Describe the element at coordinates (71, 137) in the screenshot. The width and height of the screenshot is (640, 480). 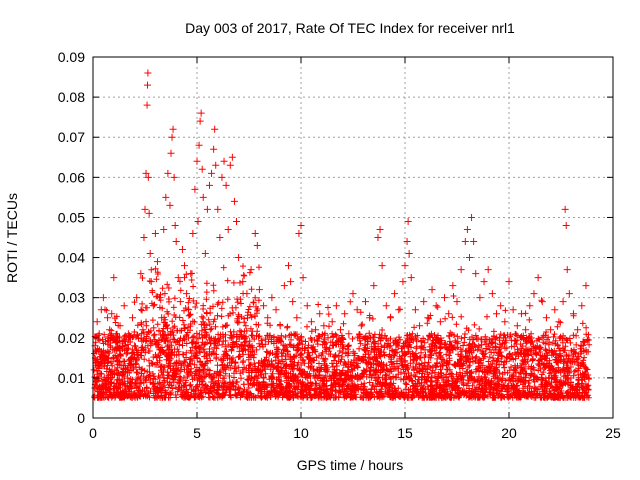
I see `y-tick-label: 0.07` at that location.